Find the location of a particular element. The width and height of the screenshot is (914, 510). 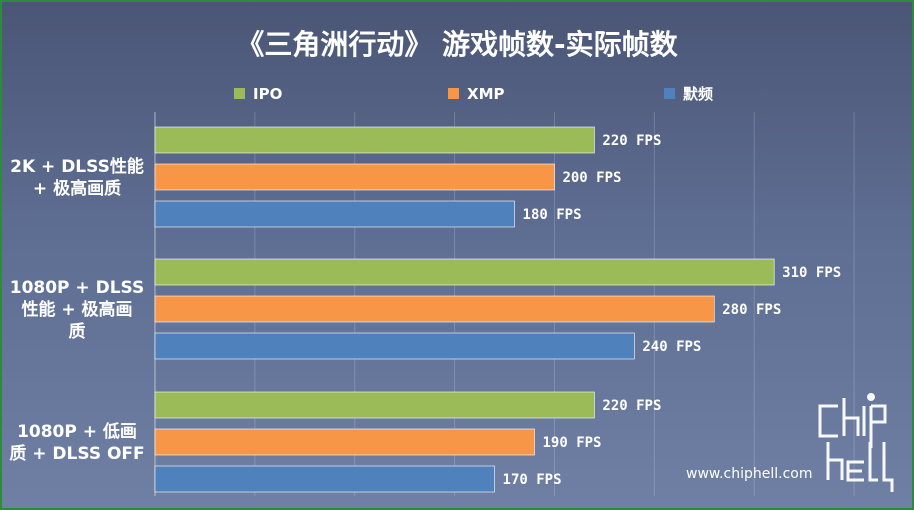

value-label: 310 FPS is located at coordinates (811, 273).